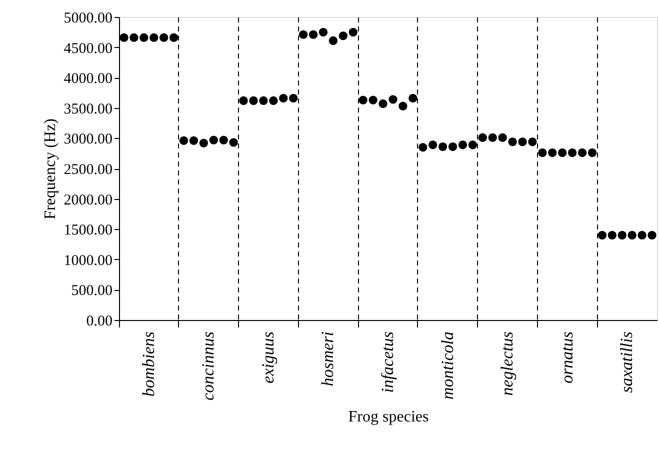 The height and width of the screenshot is (461, 659). Describe the element at coordinates (88, 18) in the screenshot. I see `y-tick-label: 5000.00` at that location.